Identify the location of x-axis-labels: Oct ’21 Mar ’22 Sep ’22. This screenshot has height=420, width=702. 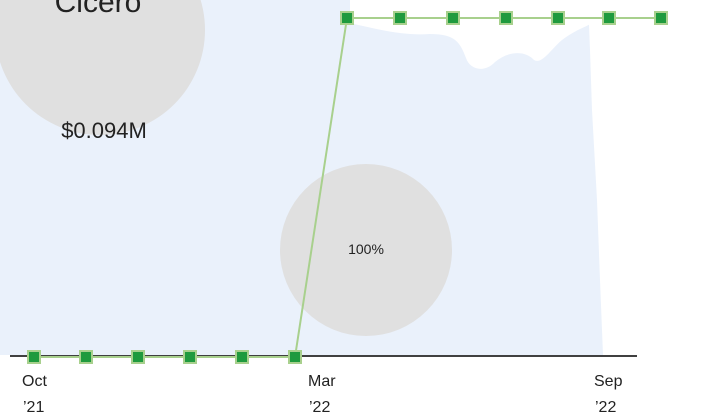
(322, 394).